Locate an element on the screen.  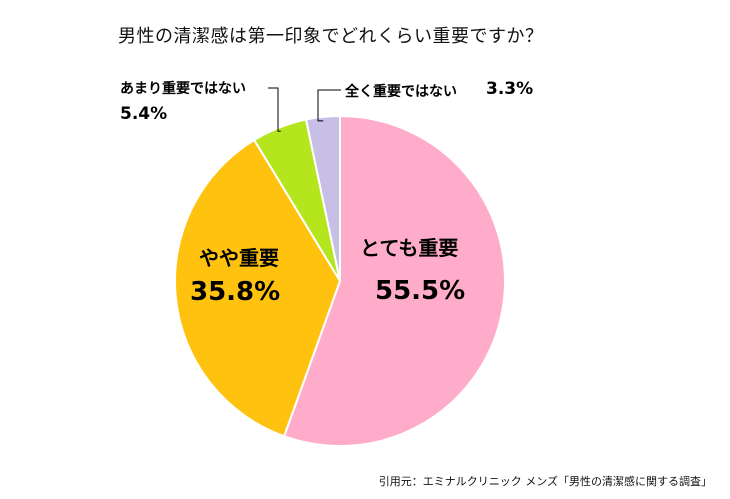
slice-value-not-important-at-all: 3.3% is located at coordinates (510, 89).